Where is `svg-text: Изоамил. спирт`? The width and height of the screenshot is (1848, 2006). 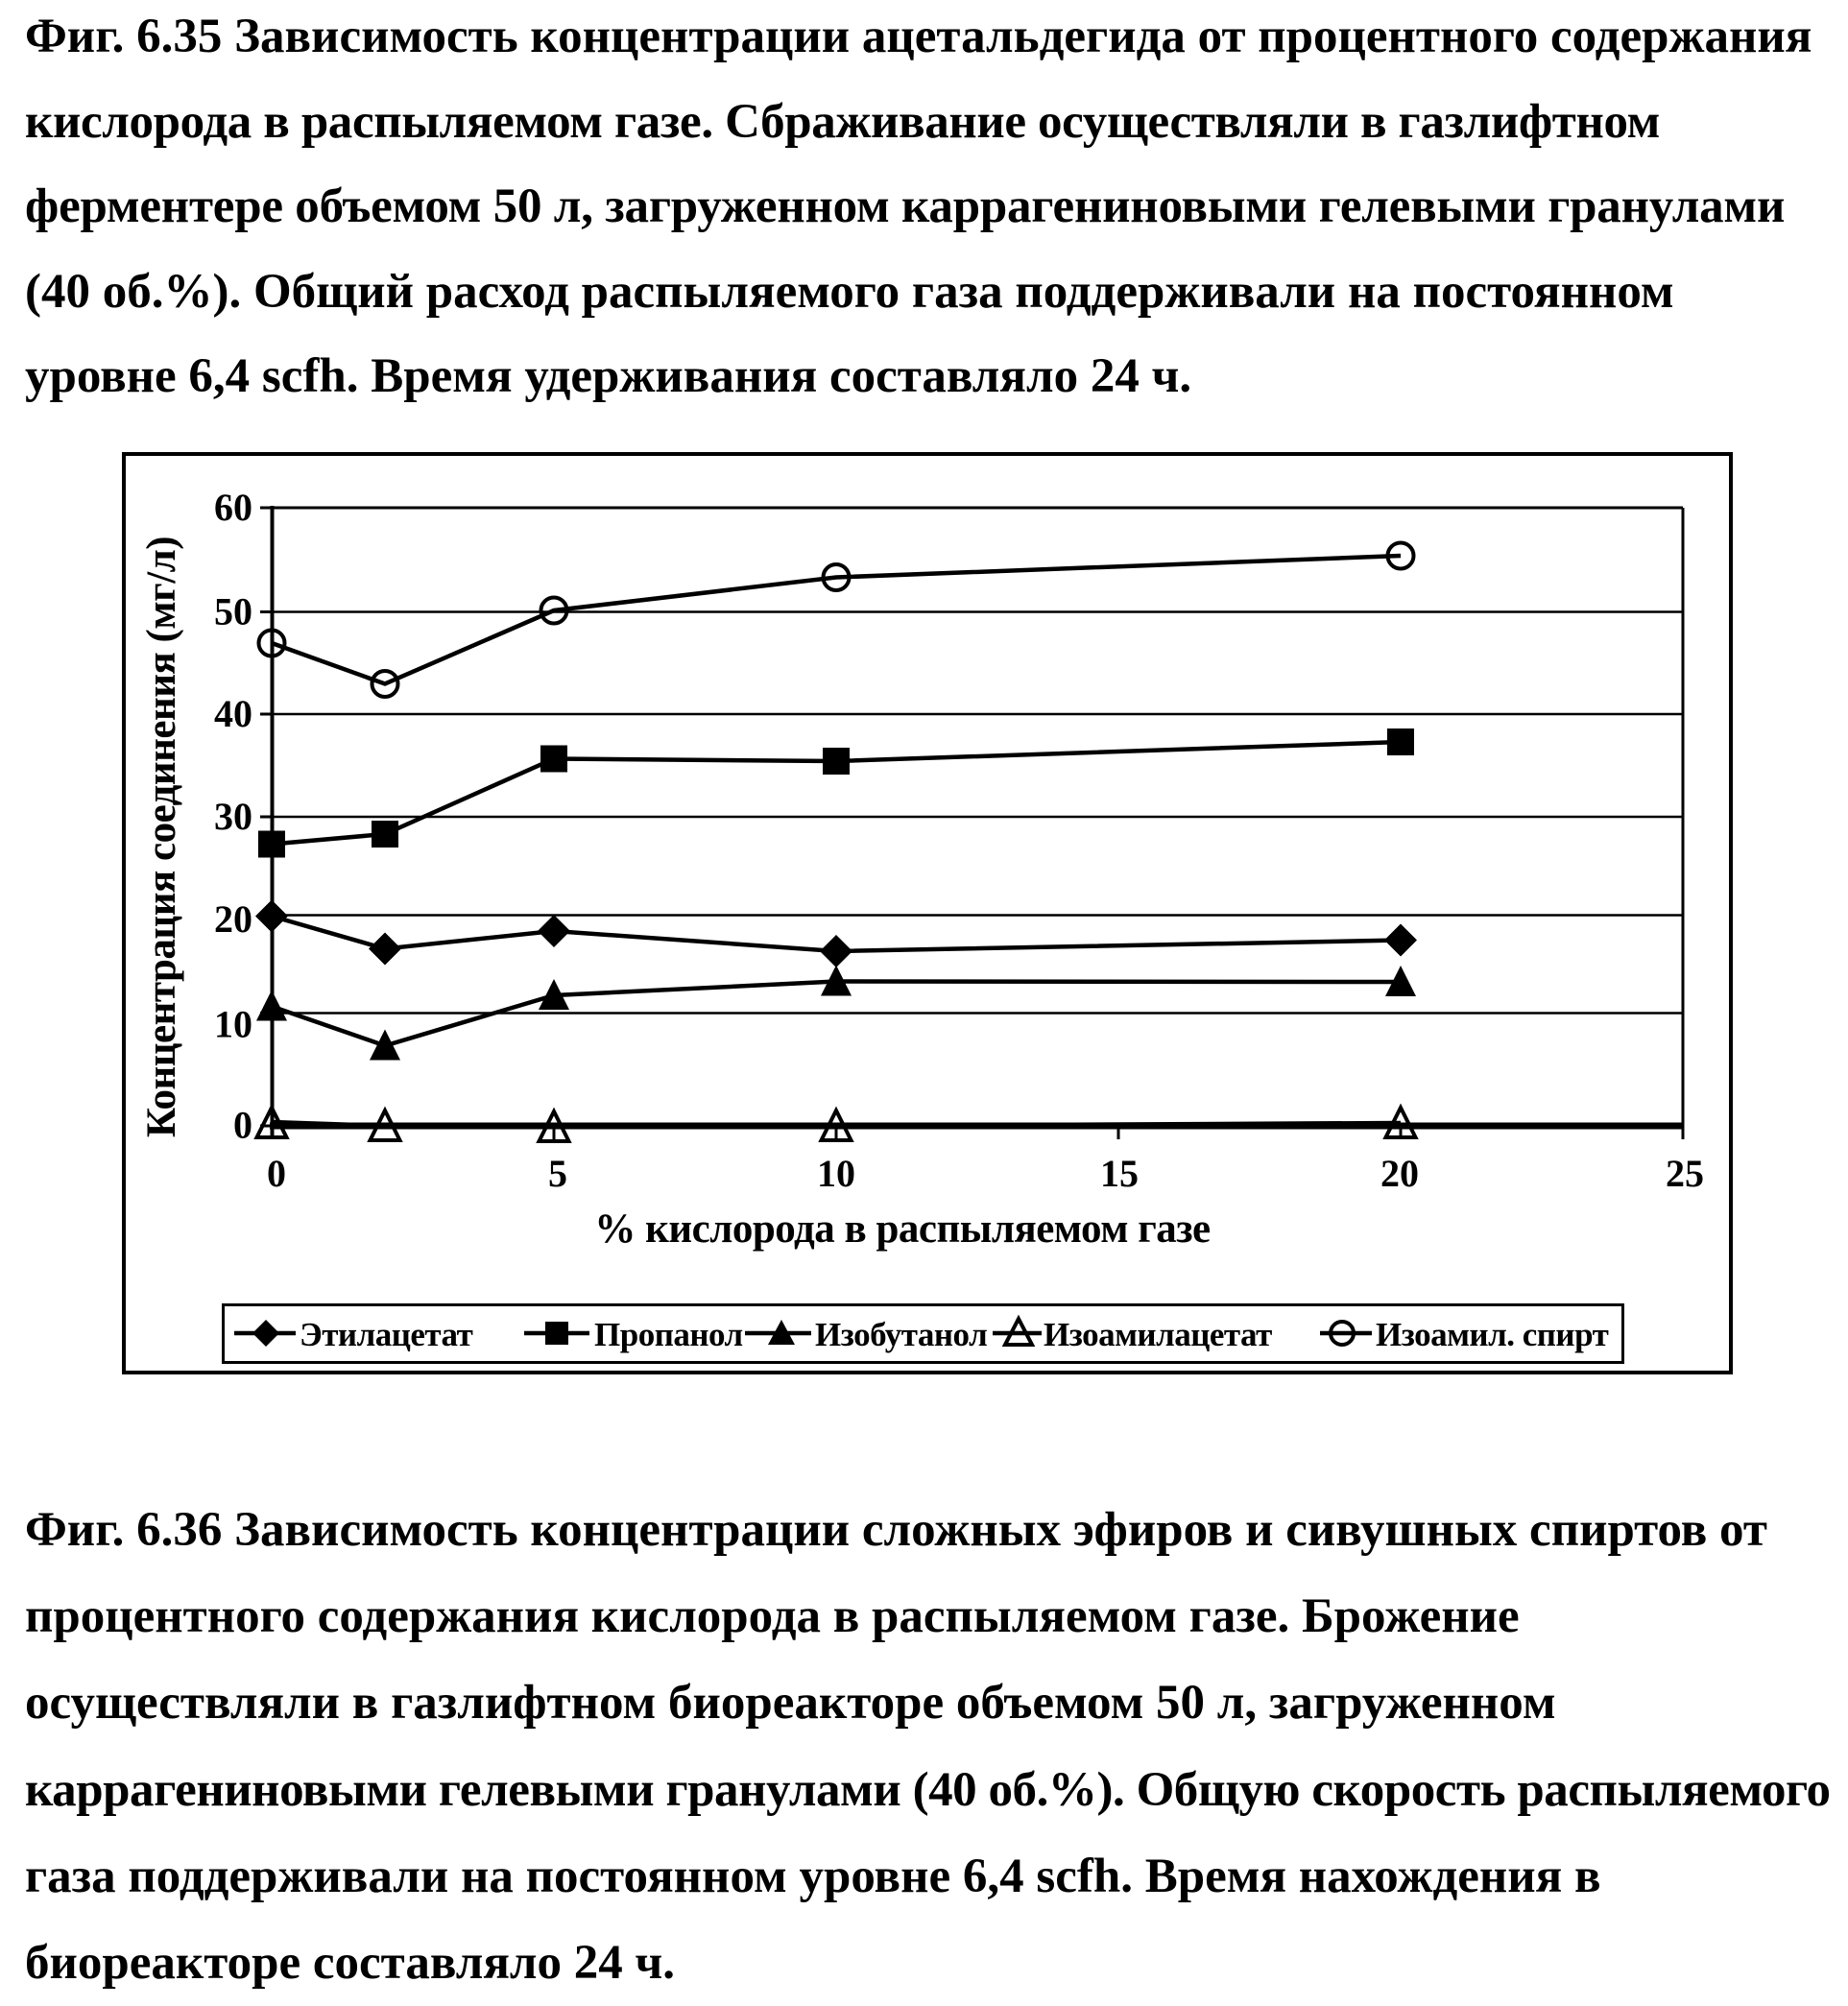 svg-text: Изоамил. спирт is located at coordinates (1492, 1334).